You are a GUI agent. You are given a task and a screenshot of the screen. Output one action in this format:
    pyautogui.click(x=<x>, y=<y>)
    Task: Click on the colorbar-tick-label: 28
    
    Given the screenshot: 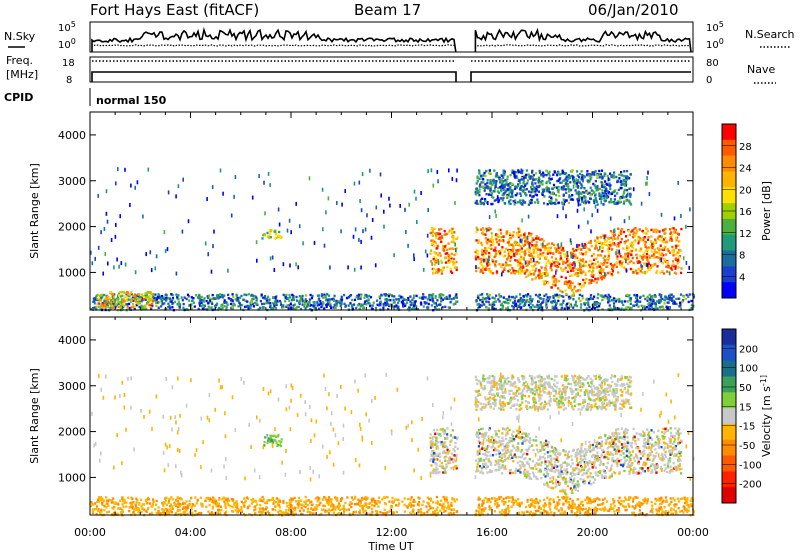 What is the action you would take?
    pyautogui.click(x=745, y=147)
    